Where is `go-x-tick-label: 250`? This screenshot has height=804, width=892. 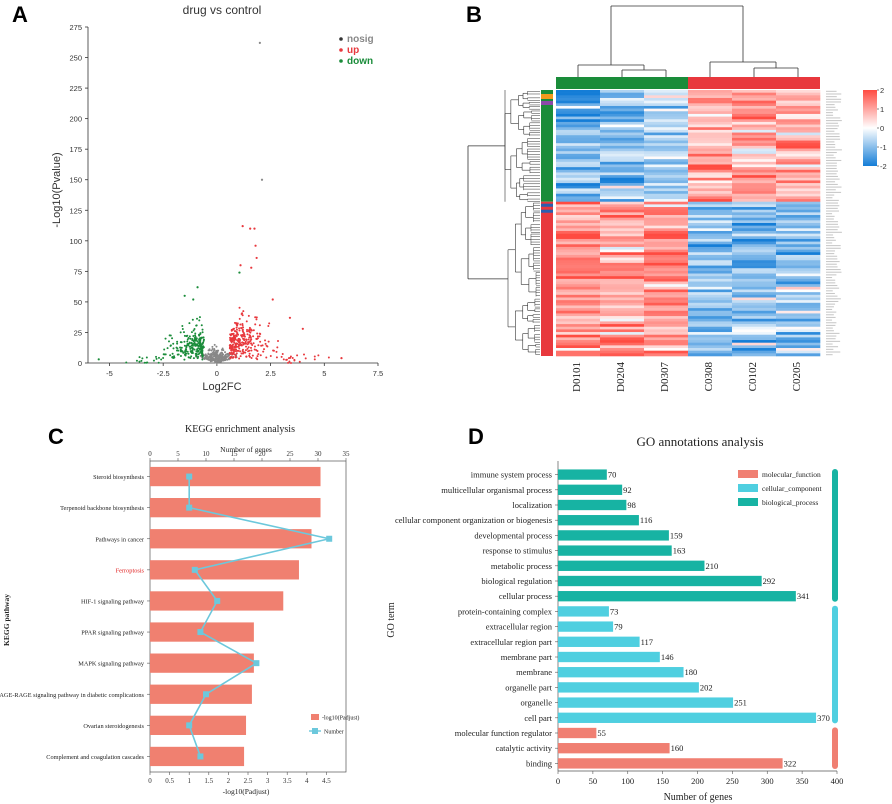
go-x-tick-label: 250 is located at coordinates (732, 781).